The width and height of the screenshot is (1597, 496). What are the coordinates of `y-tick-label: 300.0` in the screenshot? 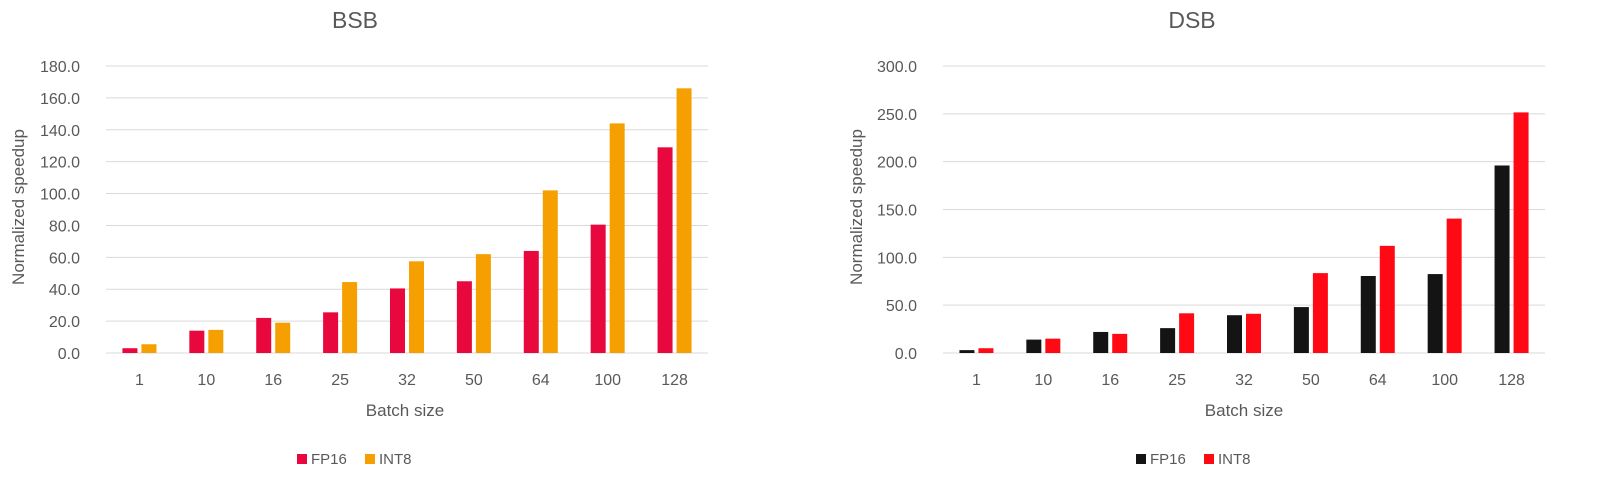 It's located at (897, 67).